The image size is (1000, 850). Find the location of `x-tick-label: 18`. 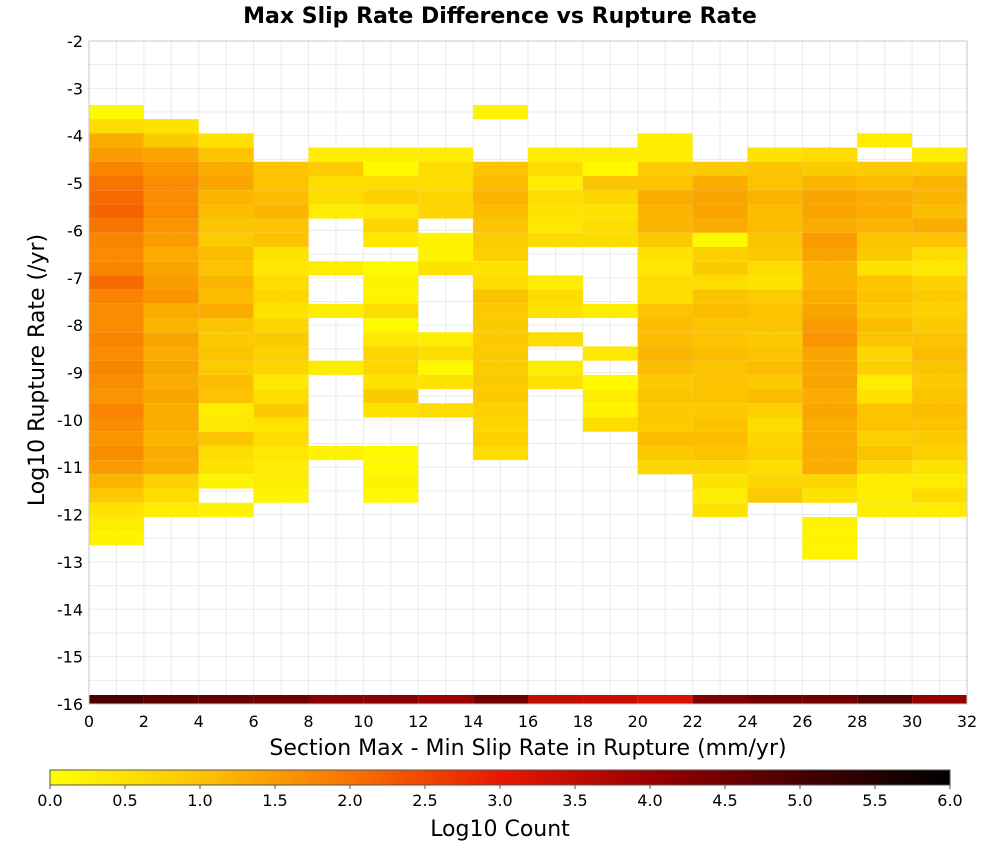

x-tick-label: 18 is located at coordinates (583, 721).